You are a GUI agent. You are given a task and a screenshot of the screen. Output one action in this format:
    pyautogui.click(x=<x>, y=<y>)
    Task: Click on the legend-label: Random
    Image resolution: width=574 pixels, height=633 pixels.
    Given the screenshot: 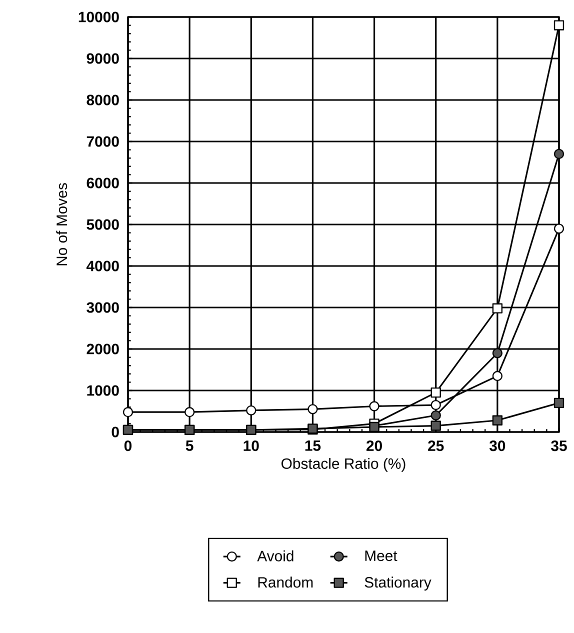 What is the action you would take?
    pyautogui.click(x=285, y=582)
    